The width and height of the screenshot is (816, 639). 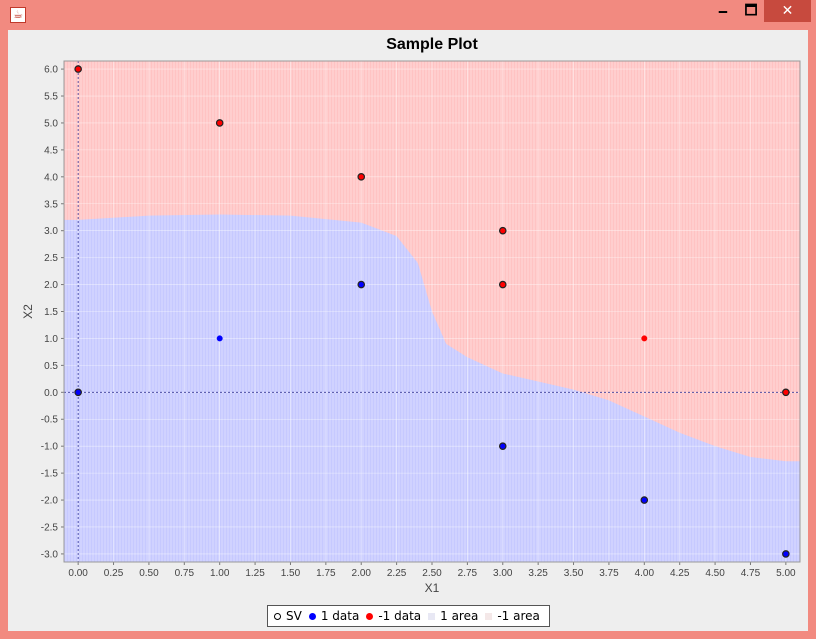 What do you see at coordinates (400, 616) in the screenshot?
I see `legend-label-neg1-data: -1 data` at bounding box center [400, 616].